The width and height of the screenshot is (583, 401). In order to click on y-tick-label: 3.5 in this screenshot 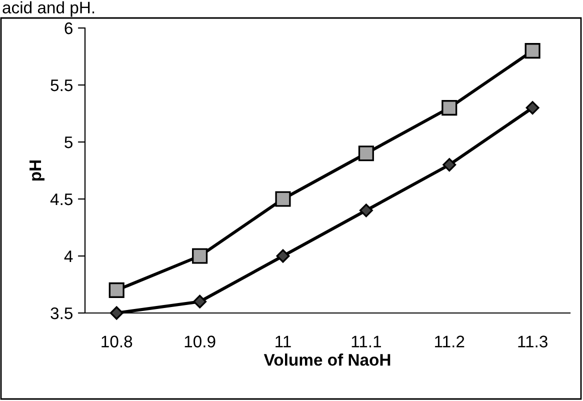, I will do `click(61, 313)`.